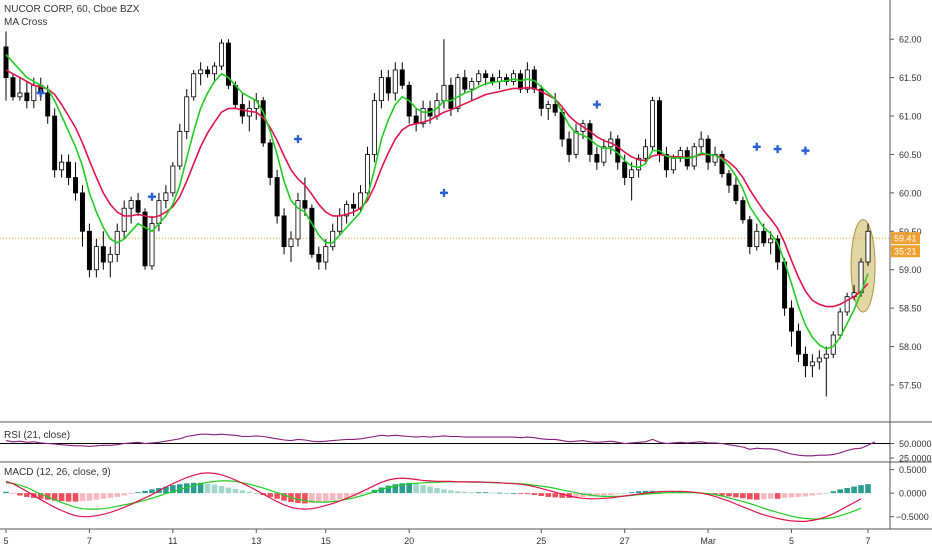 The width and height of the screenshot is (932, 555). Describe the element at coordinates (467, 537) in the screenshot. I see `time-axis: 57111315202527Mar5711` at that location.